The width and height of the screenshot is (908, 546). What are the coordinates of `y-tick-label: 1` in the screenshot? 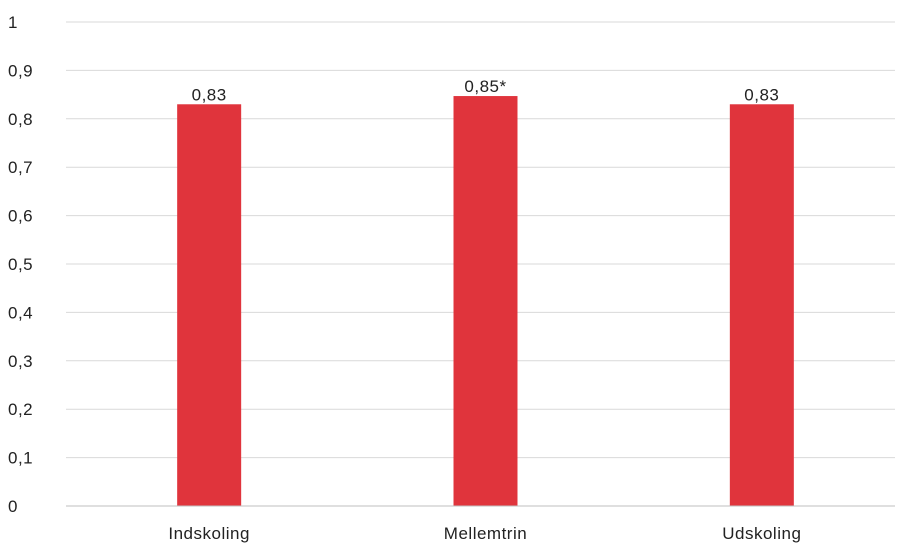 It's located at (13, 22).